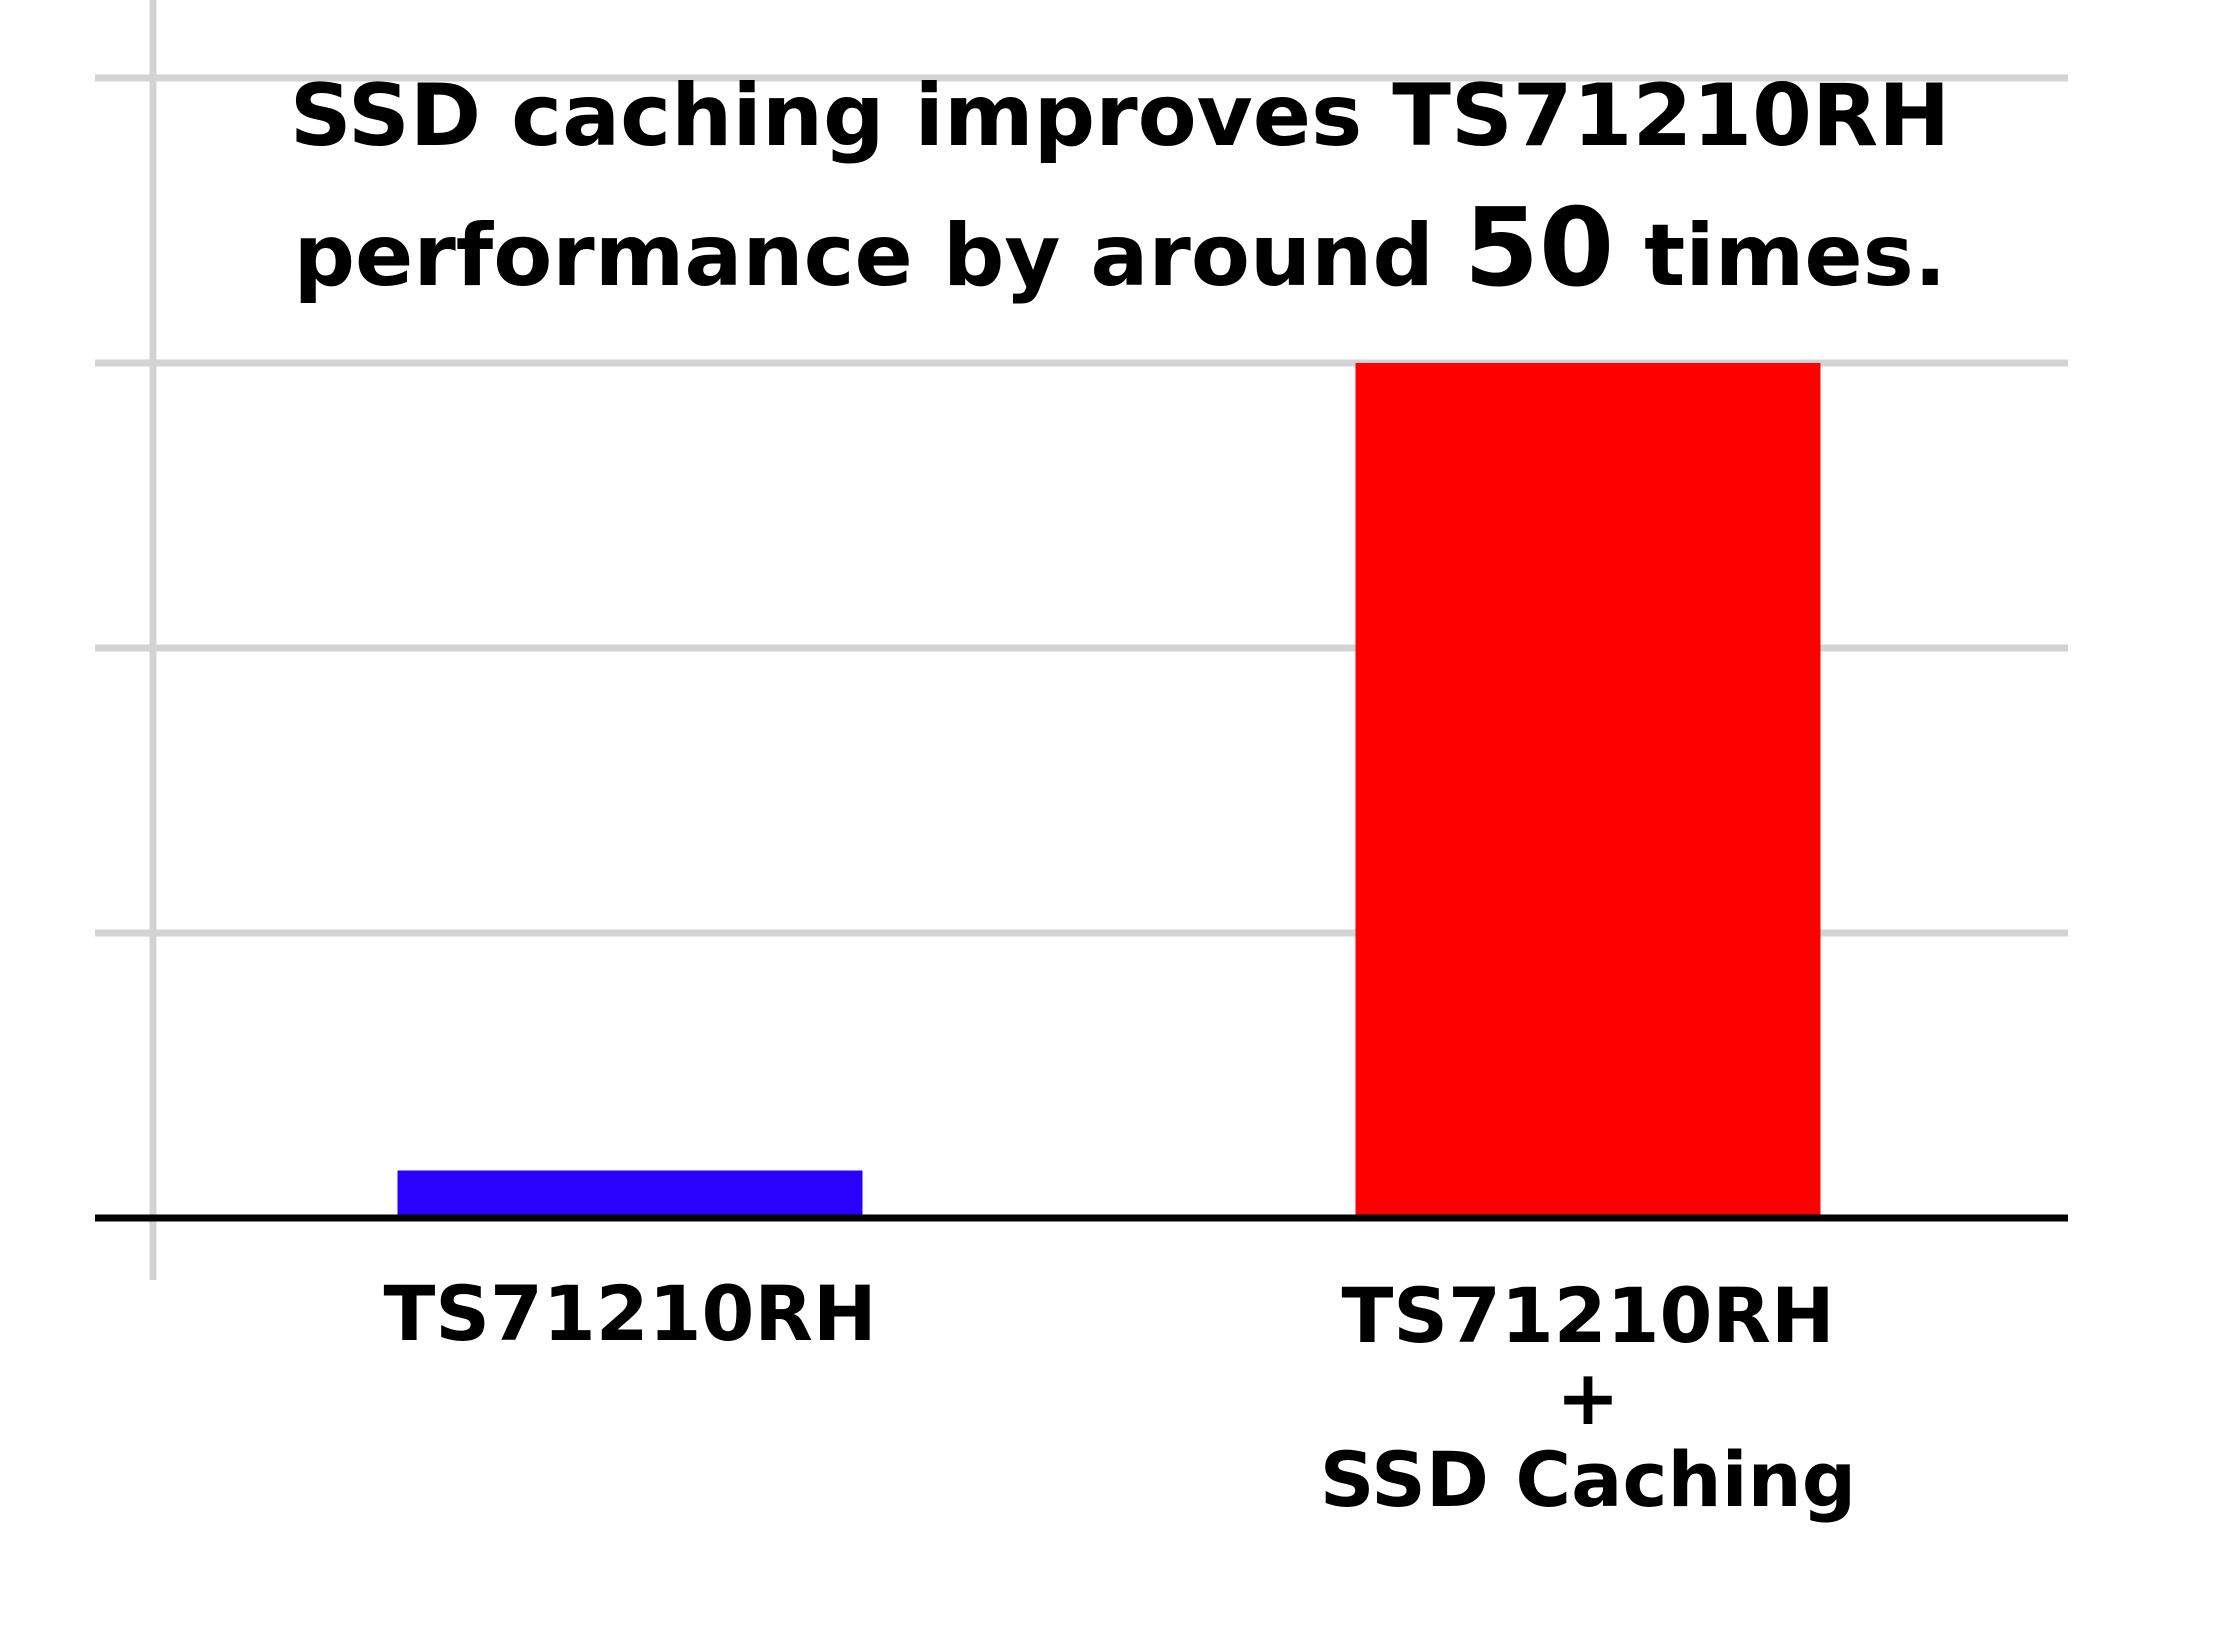 The width and height of the screenshot is (2215, 1628). What do you see at coordinates (1120, 116) in the screenshot?
I see `chart-title-line1: SSD caching improves TS71210RH` at bounding box center [1120, 116].